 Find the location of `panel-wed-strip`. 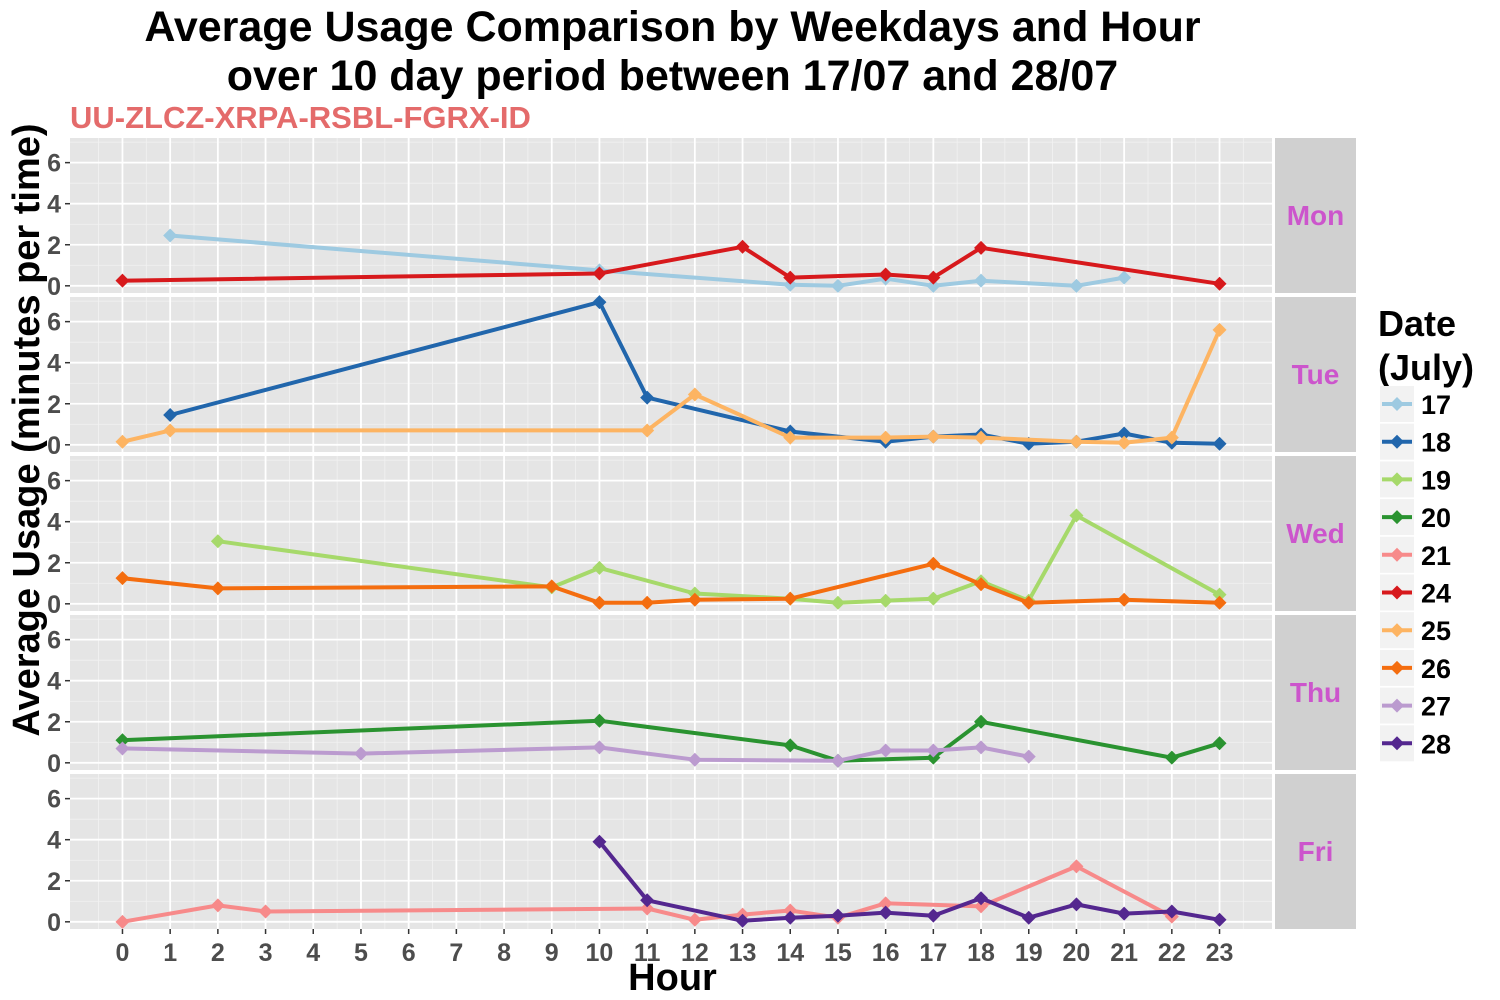

panel-wed-strip is located at coordinates (1315, 533).